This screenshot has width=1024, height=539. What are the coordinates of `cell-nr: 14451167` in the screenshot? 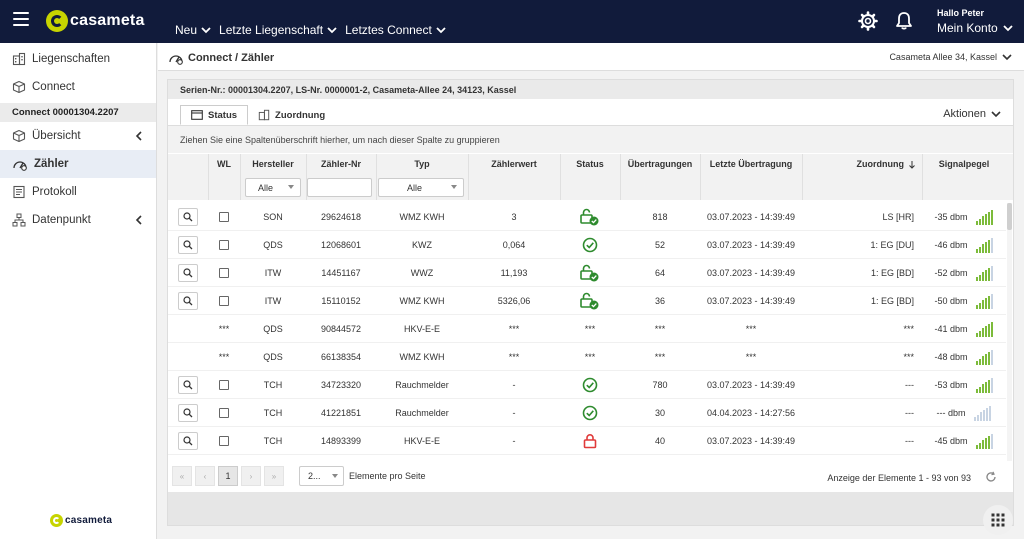 It's located at (341, 273).